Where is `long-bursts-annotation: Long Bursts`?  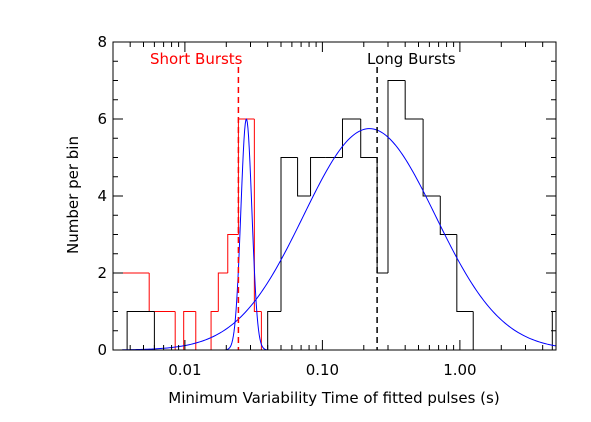 long-bursts-annotation: Long Bursts is located at coordinates (411, 59).